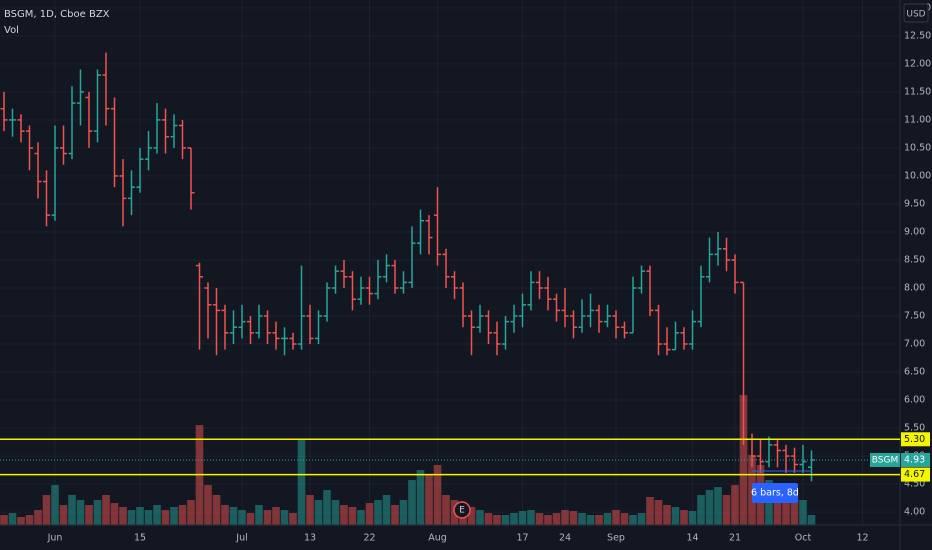  I want to click on x-tick-label: Jun, so click(55, 538).